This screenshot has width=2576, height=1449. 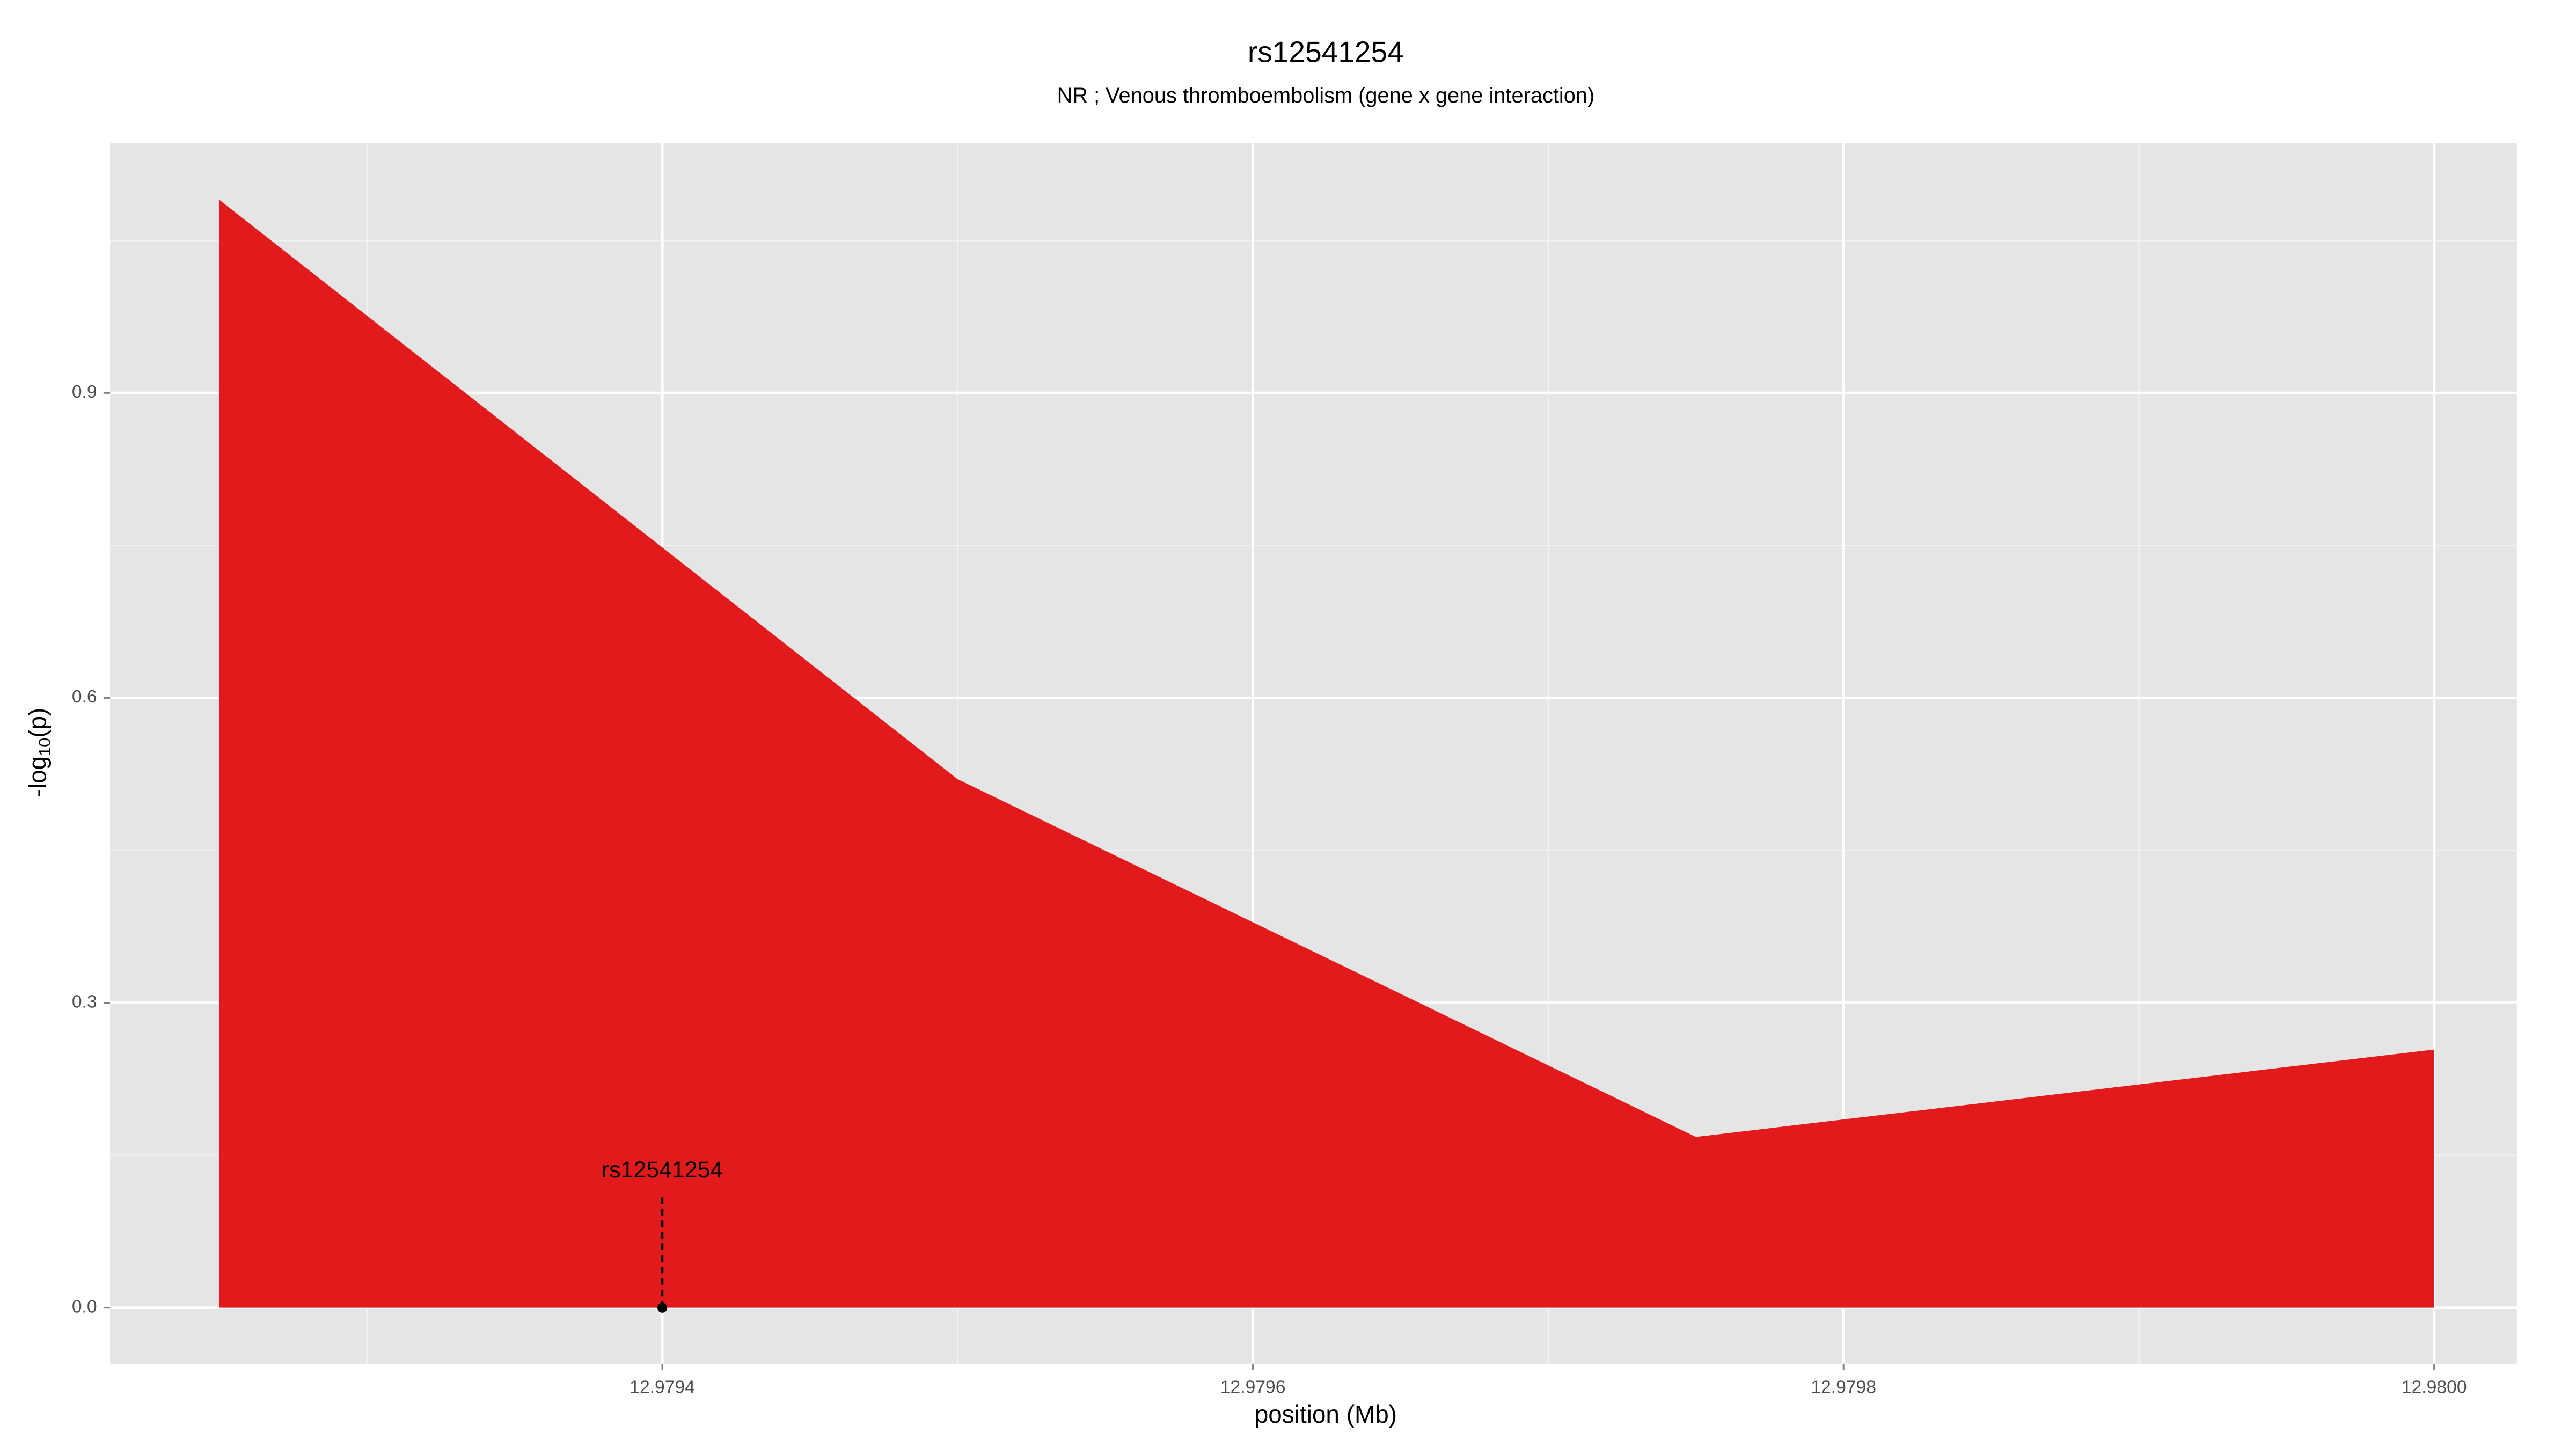 I want to click on annotation-point, so click(x=662, y=1307).